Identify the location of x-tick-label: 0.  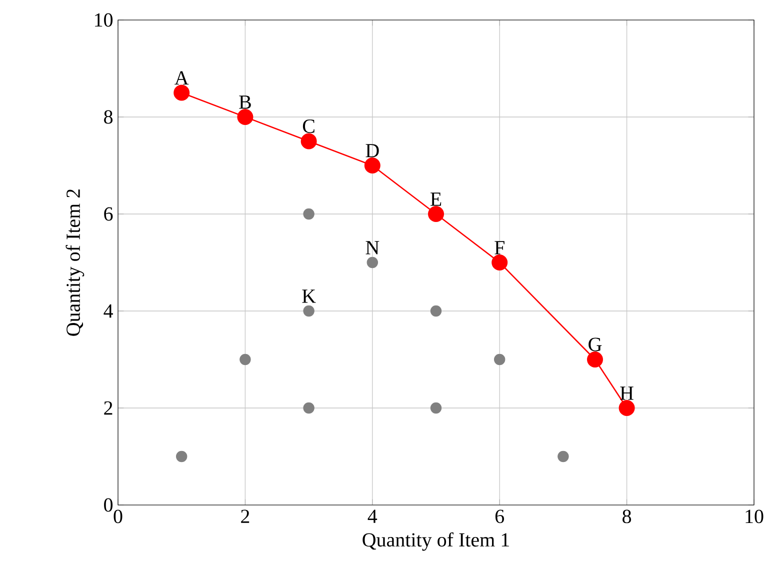
(118, 517).